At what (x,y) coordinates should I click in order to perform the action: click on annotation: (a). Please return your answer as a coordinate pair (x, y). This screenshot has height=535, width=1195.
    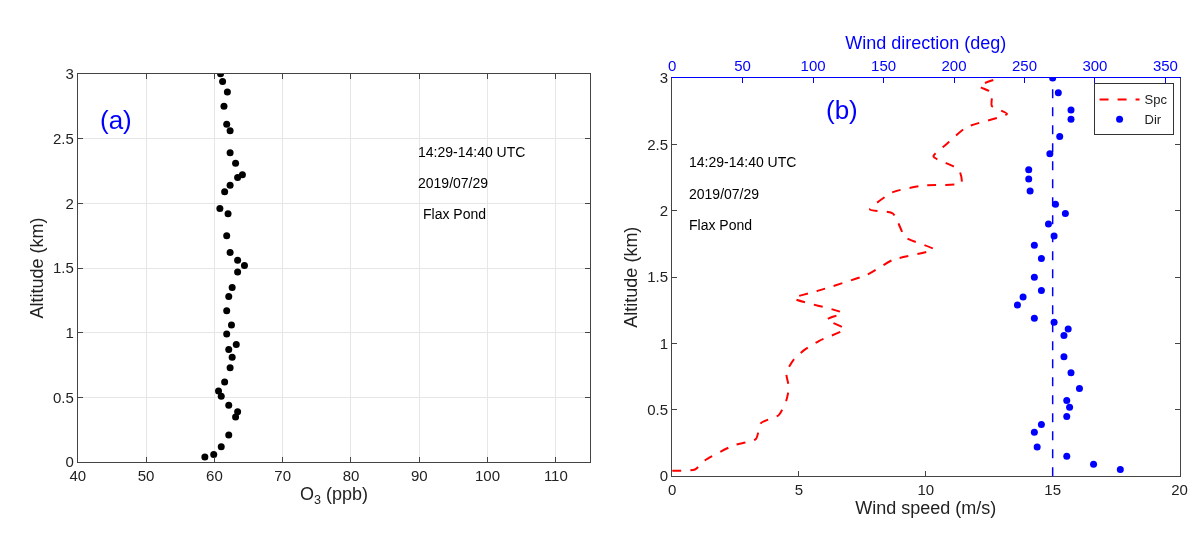
    Looking at the image, I should click on (116, 120).